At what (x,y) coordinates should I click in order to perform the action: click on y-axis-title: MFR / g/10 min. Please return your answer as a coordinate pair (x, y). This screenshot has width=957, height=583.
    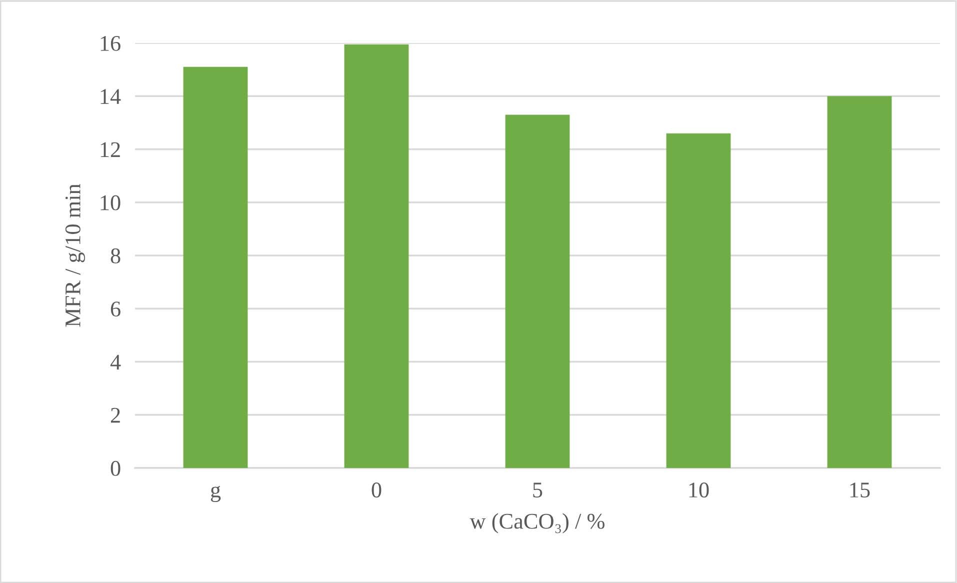
    Looking at the image, I should click on (75, 255).